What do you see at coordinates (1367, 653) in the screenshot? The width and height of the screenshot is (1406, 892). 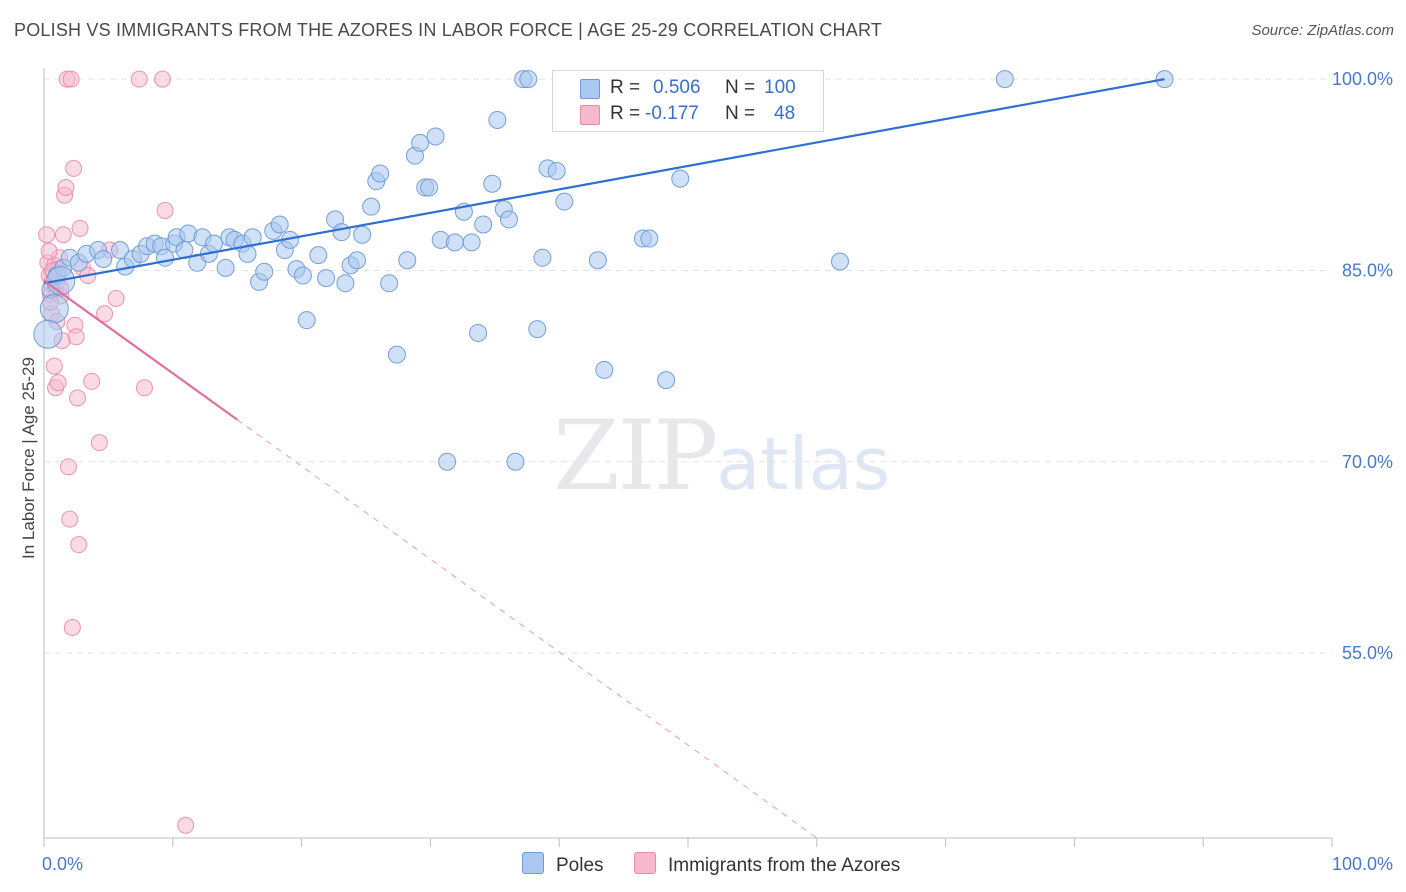 I see `y-tick-label-3: 55.0%` at bounding box center [1367, 653].